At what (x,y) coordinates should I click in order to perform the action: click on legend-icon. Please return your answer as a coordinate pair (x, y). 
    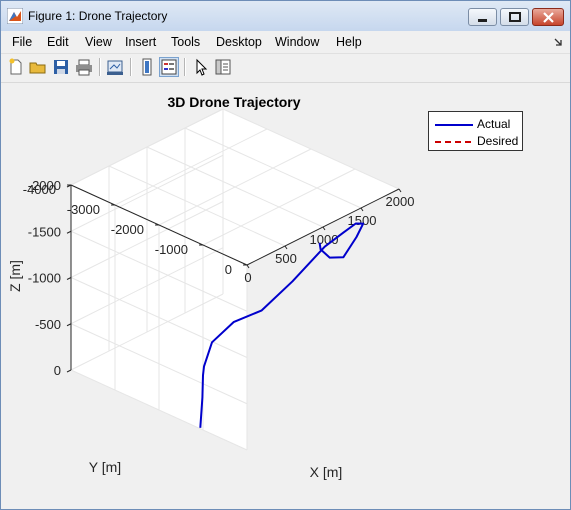
    Looking at the image, I should click on (169, 67).